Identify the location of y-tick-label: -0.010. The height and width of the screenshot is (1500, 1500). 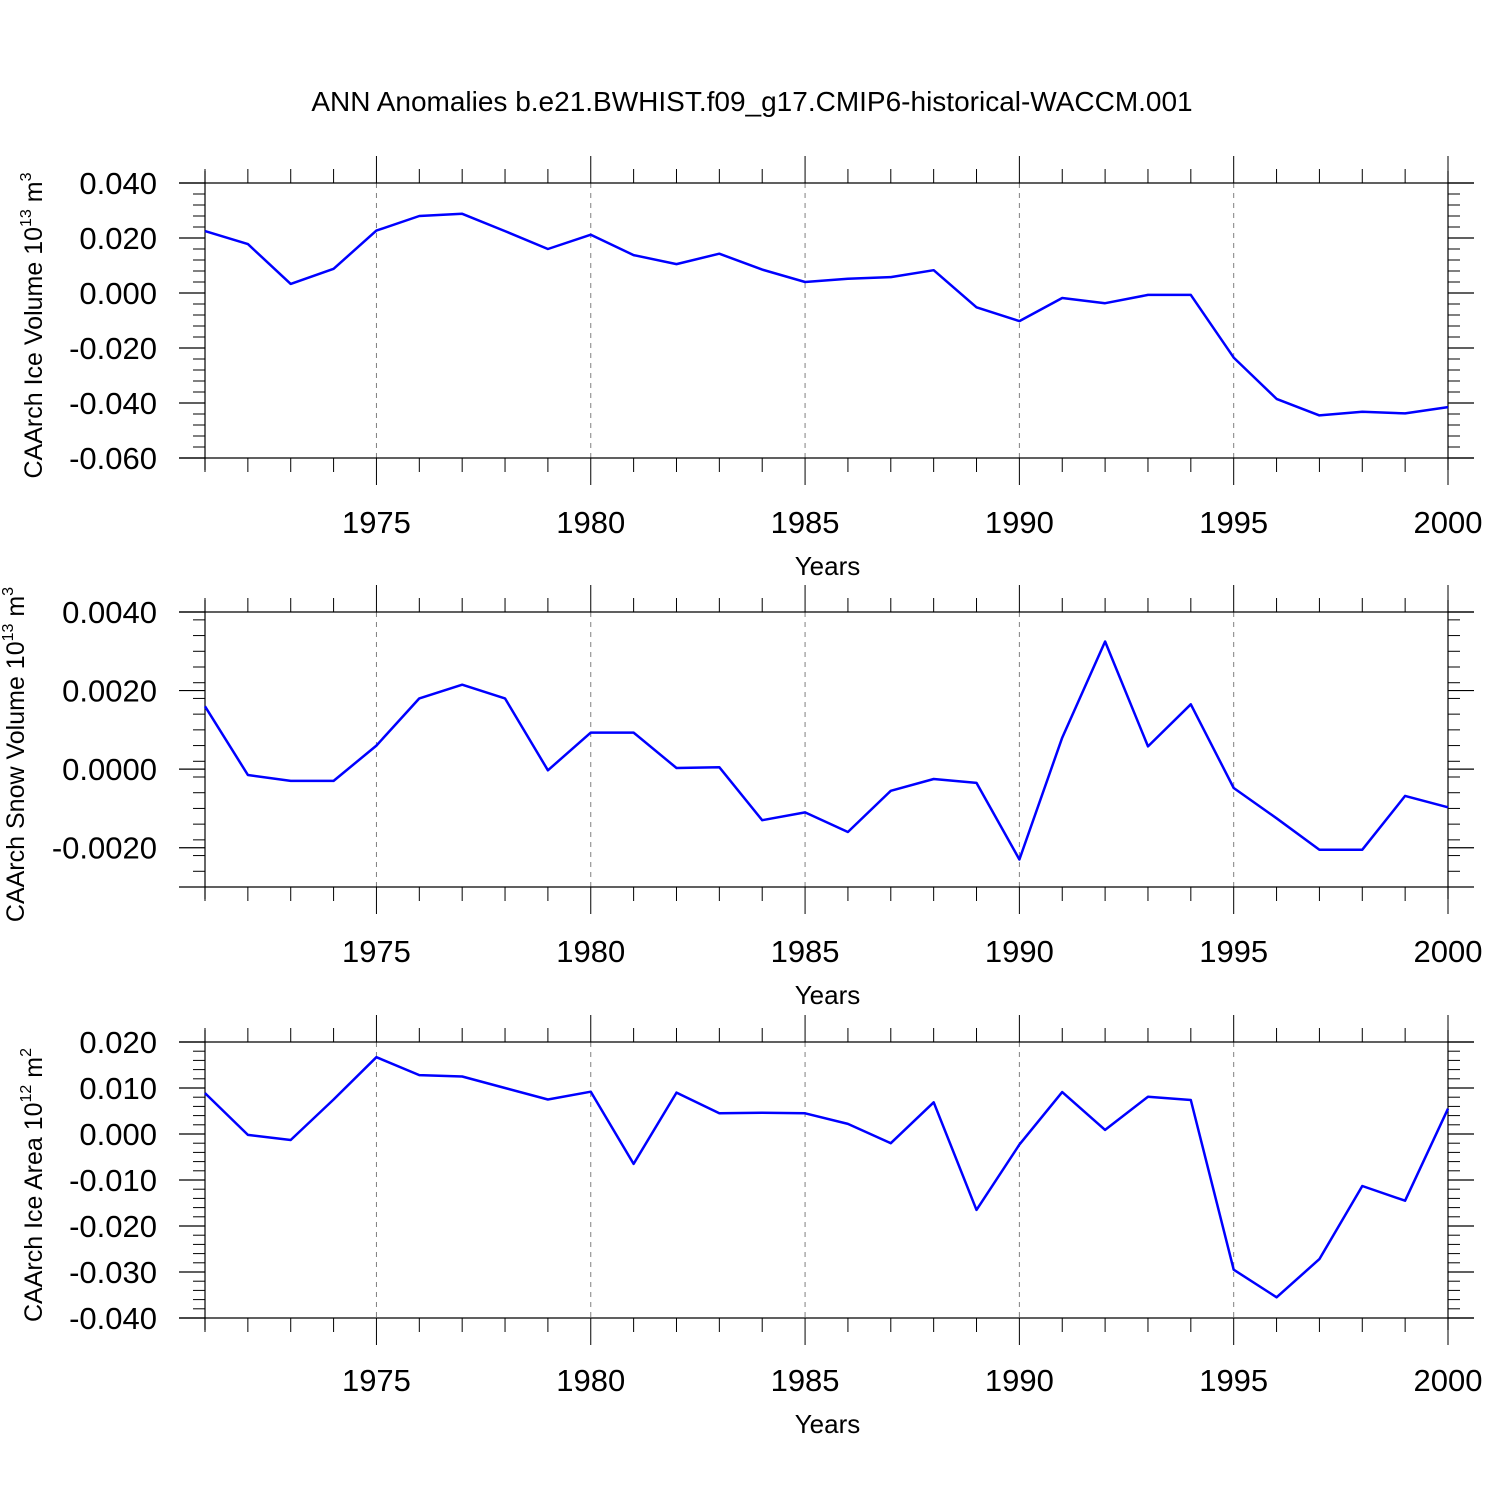
(113, 1180).